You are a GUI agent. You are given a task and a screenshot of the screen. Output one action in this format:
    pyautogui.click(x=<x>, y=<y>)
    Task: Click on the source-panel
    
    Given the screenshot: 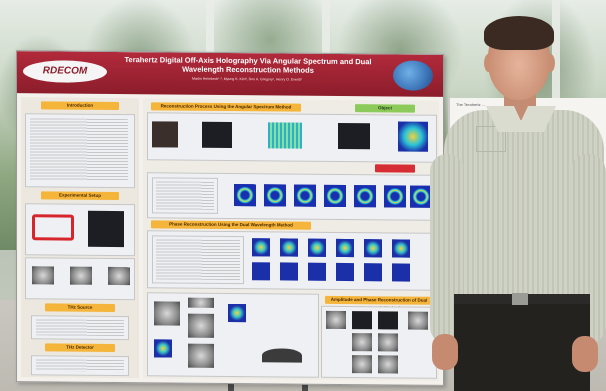 What is the action you would take?
    pyautogui.click(x=80, y=328)
    